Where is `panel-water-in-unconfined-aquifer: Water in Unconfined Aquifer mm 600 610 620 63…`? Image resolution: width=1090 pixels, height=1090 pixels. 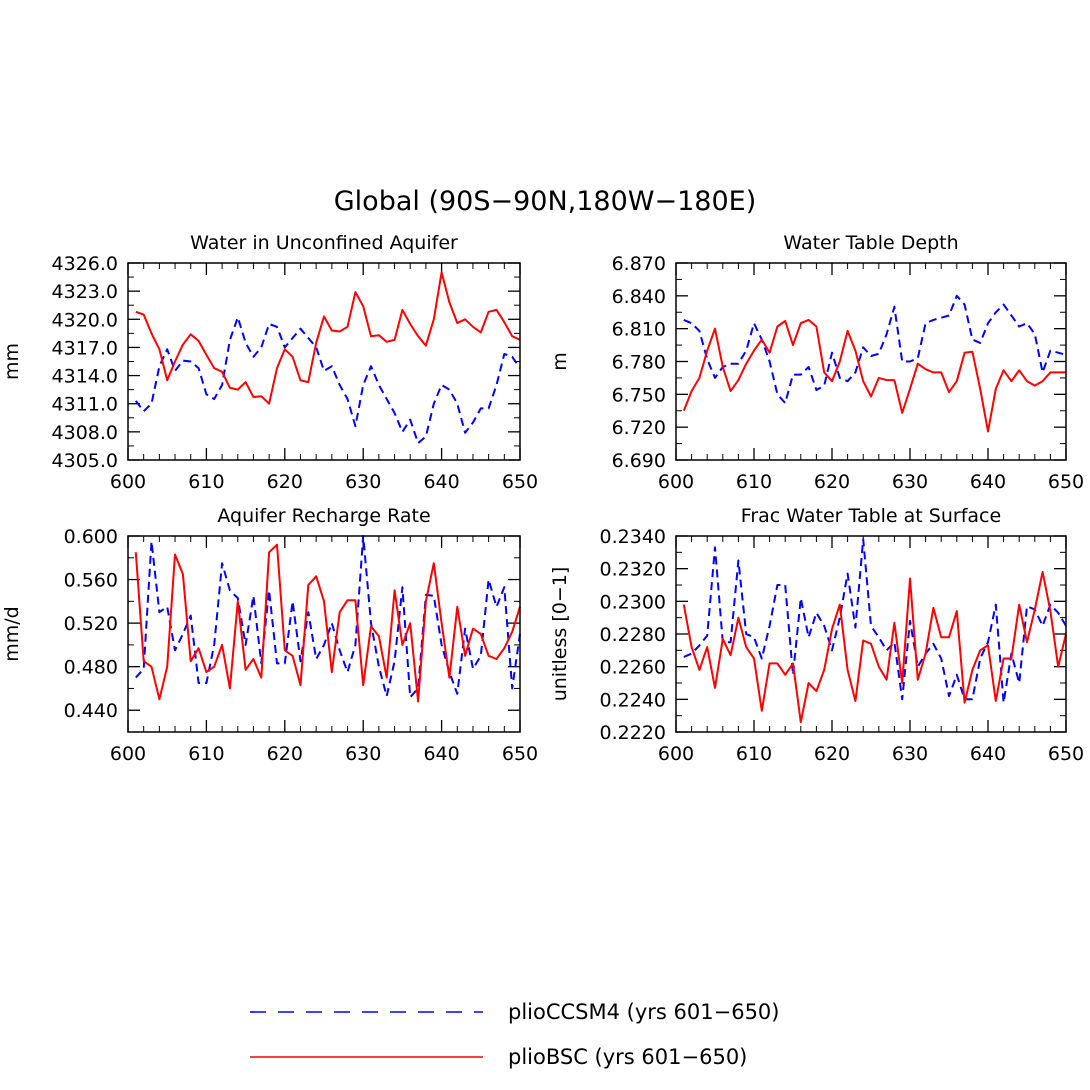
panel-water-in-unconfined-aquifer: Water in Unconfined Aquifer mm 600 610 620 63… is located at coordinates (269, 362).